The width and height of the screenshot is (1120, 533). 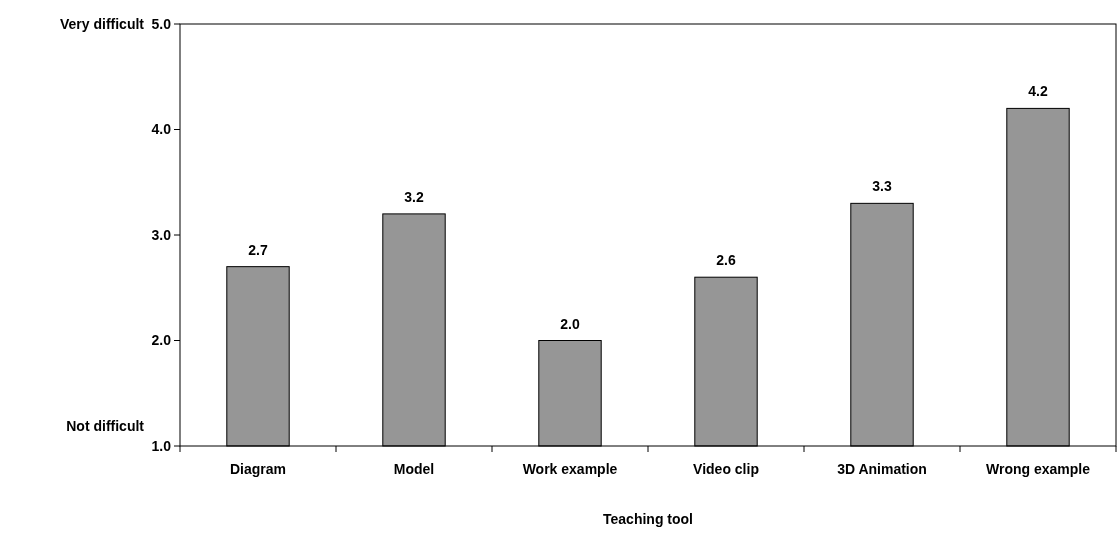 What do you see at coordinates (1038, 469) in the screenshot?
I see `x-tick-label: Wrong example` at bounding box center [1038, 469].